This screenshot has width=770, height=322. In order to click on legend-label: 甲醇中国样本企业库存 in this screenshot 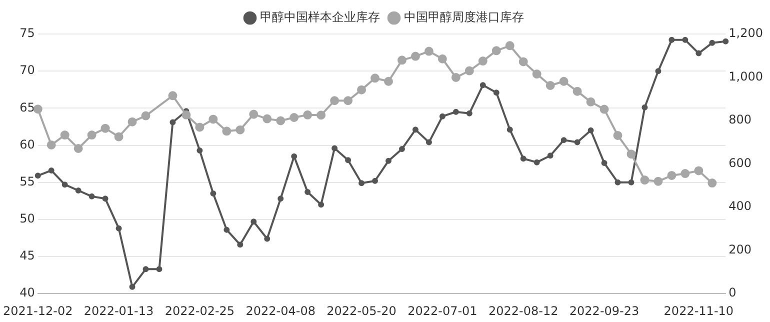, I will do `click(320, 17)`.